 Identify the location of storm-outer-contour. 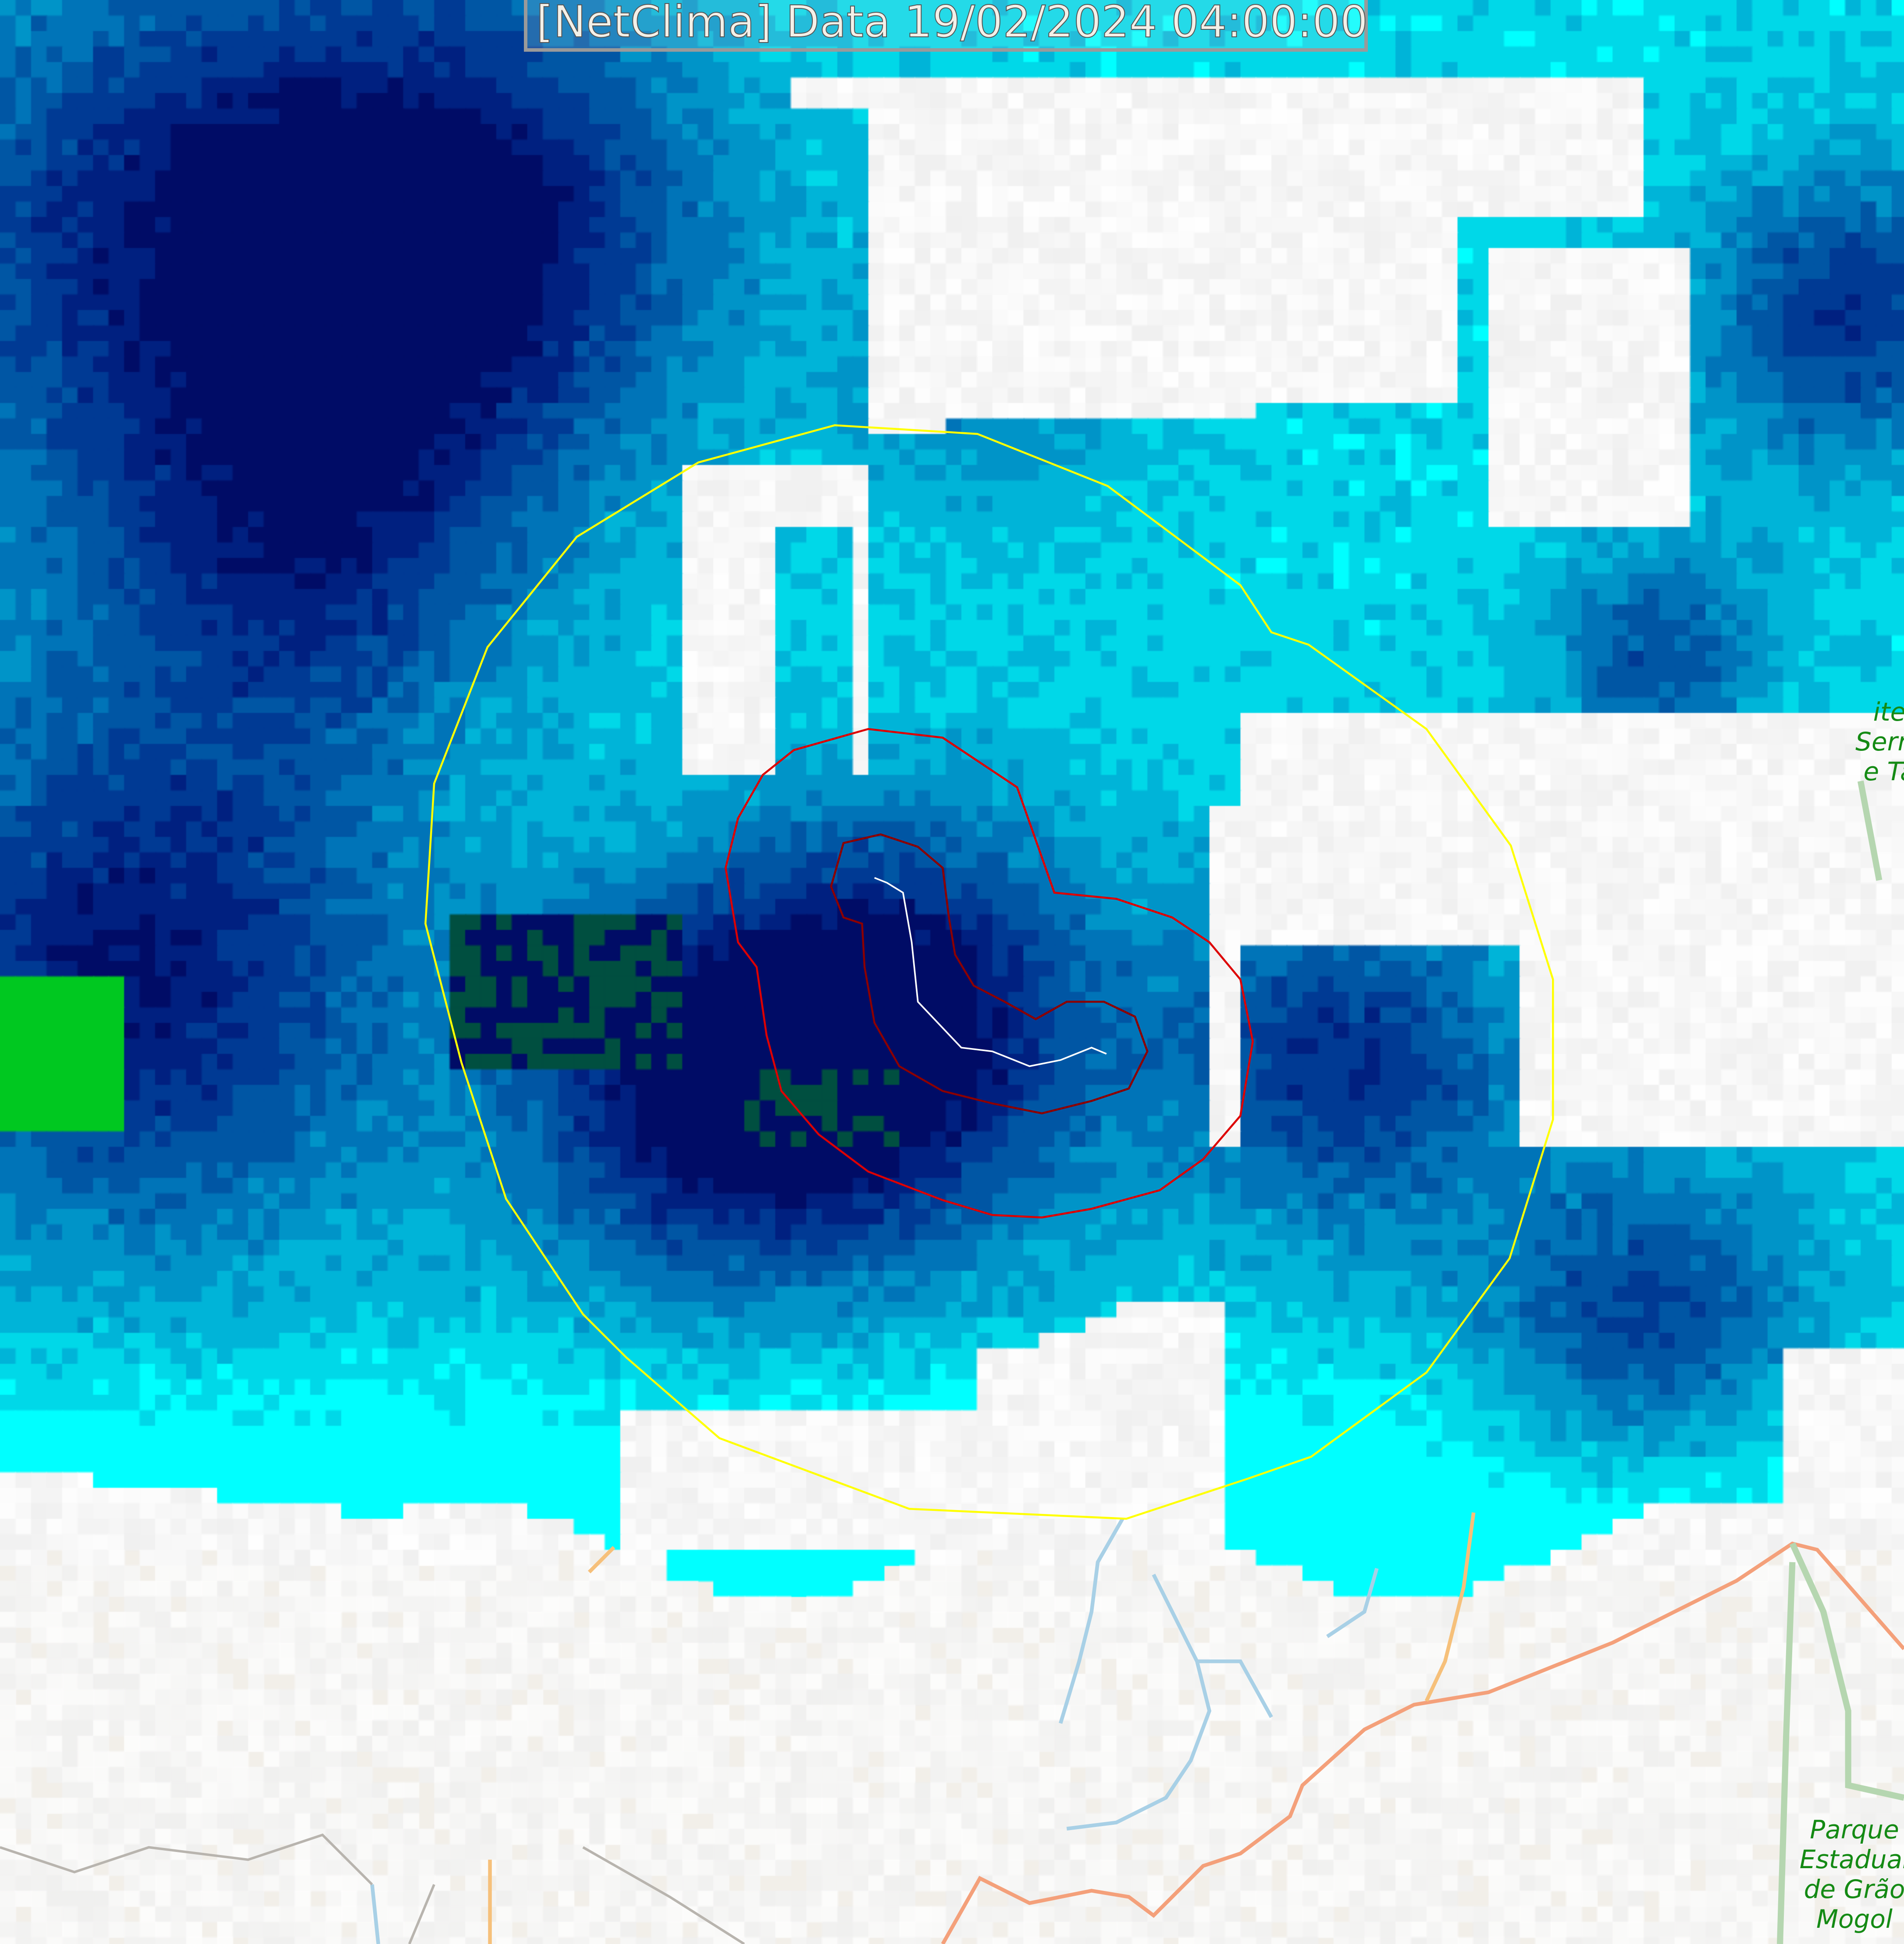
(989, 973).